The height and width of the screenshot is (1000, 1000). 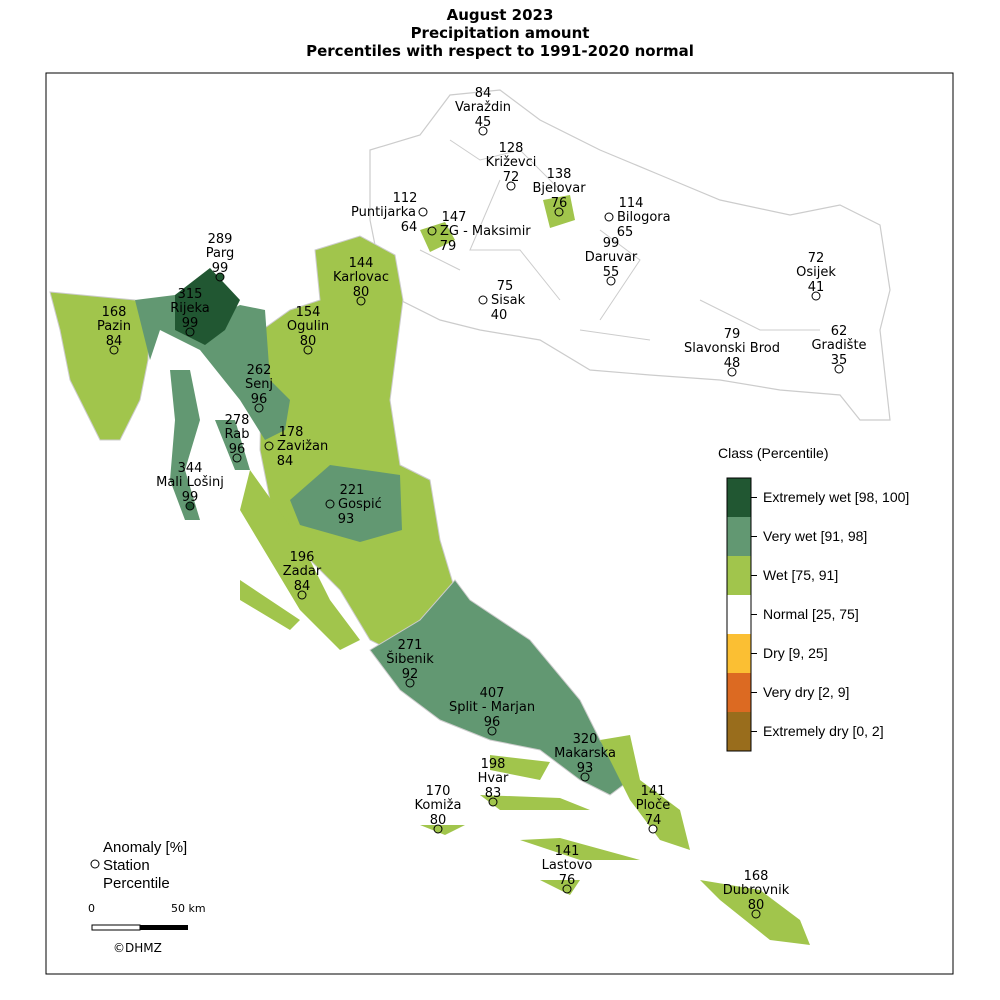 I want to click on station-name: Puntijarka, so click(x=383, y=212).